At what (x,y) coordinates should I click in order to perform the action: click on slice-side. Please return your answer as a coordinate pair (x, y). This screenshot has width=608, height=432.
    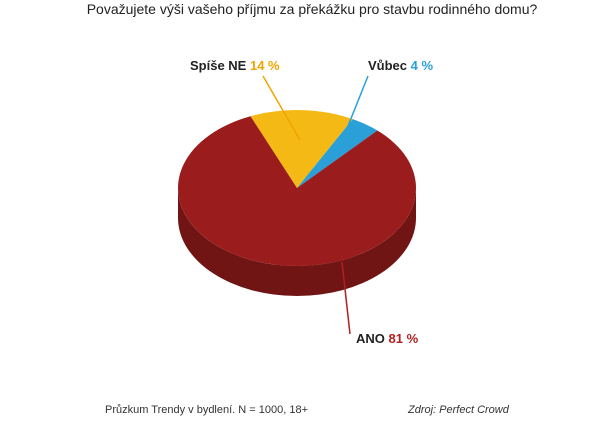
    Looking at the image, I should click on (297, 242).